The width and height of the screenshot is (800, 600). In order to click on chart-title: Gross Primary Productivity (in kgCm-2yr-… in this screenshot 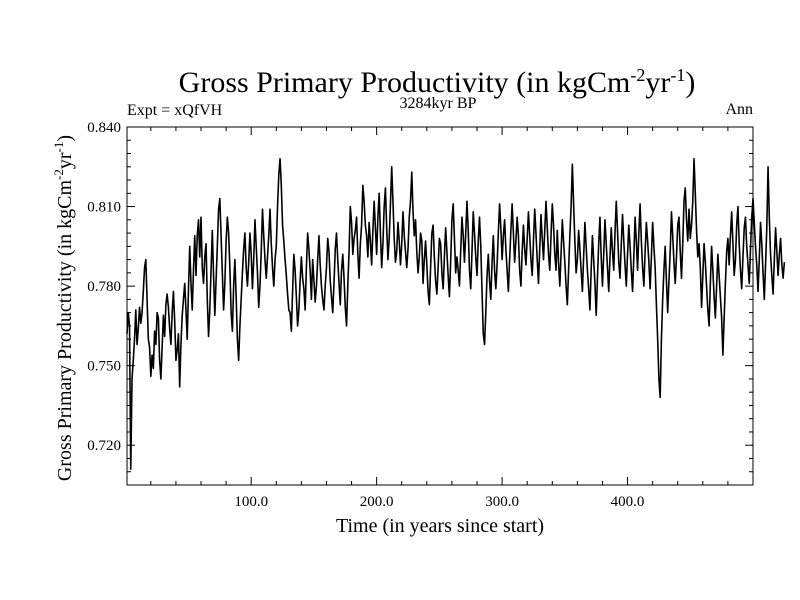, I will do `click(437, 82)`.